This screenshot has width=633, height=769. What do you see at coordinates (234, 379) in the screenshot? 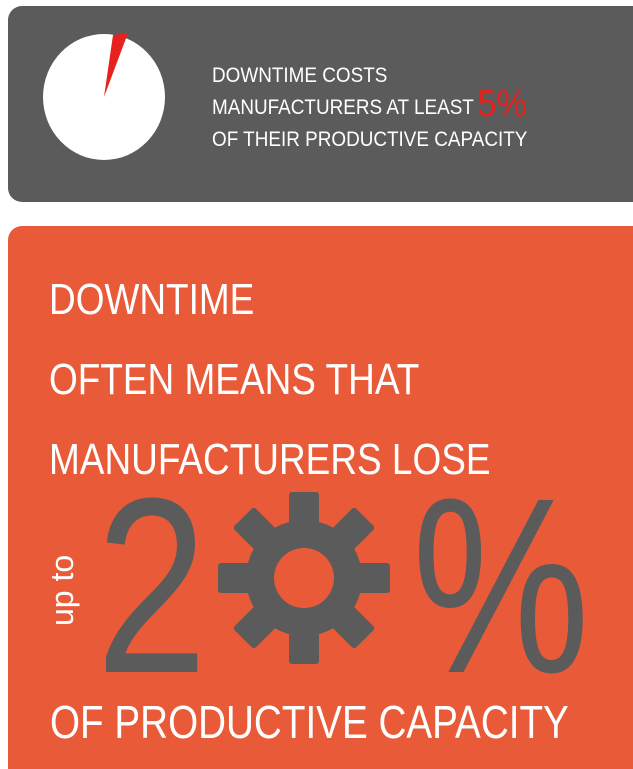
I see `headline-line-2: OFTEN MEANS THAT` at bounding box center [234, 379].